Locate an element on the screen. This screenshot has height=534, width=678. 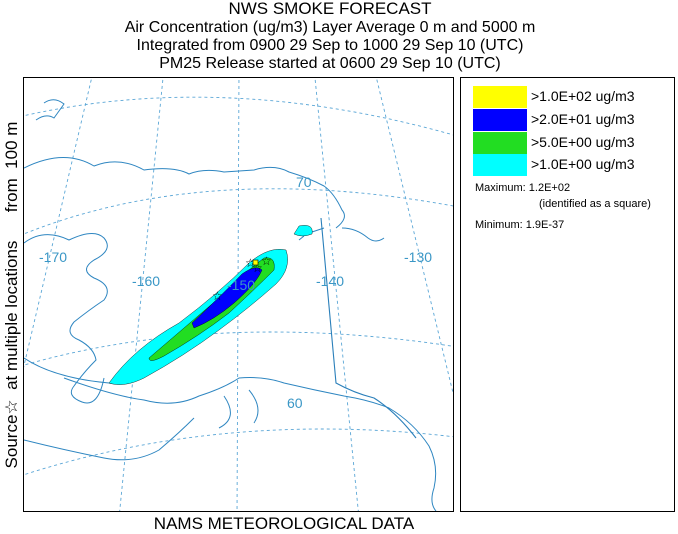
legend-label-20: >2.0E+01 ug/m3 is located at coordinates (583, 119).